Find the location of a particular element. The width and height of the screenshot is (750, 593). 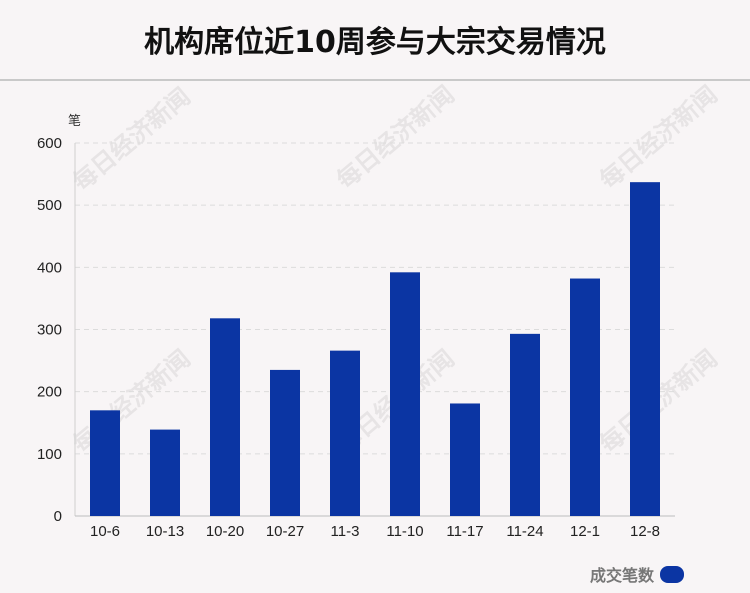

x-tick-label: 10-6 is located at coordinates (105, 531).